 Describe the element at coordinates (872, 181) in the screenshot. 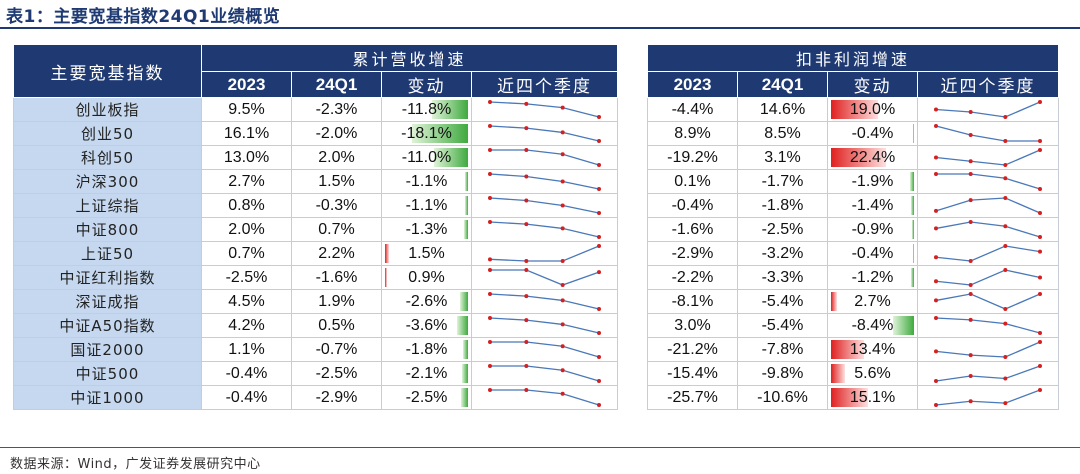

I see `change-value: -1.9%` at that location.